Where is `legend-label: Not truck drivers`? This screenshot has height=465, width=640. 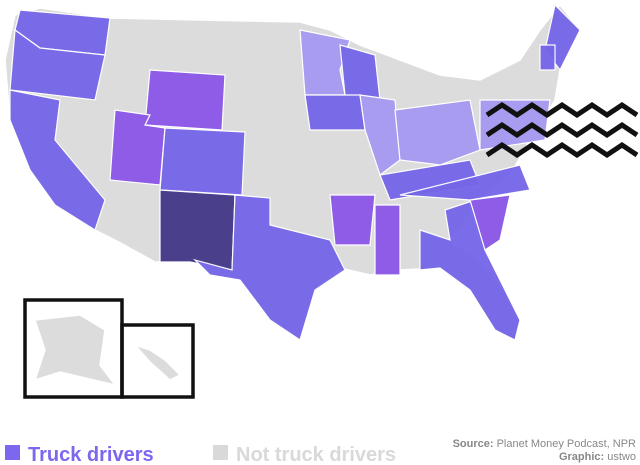 legend-label: Not truck drivers is located at coordinates (316, 454).